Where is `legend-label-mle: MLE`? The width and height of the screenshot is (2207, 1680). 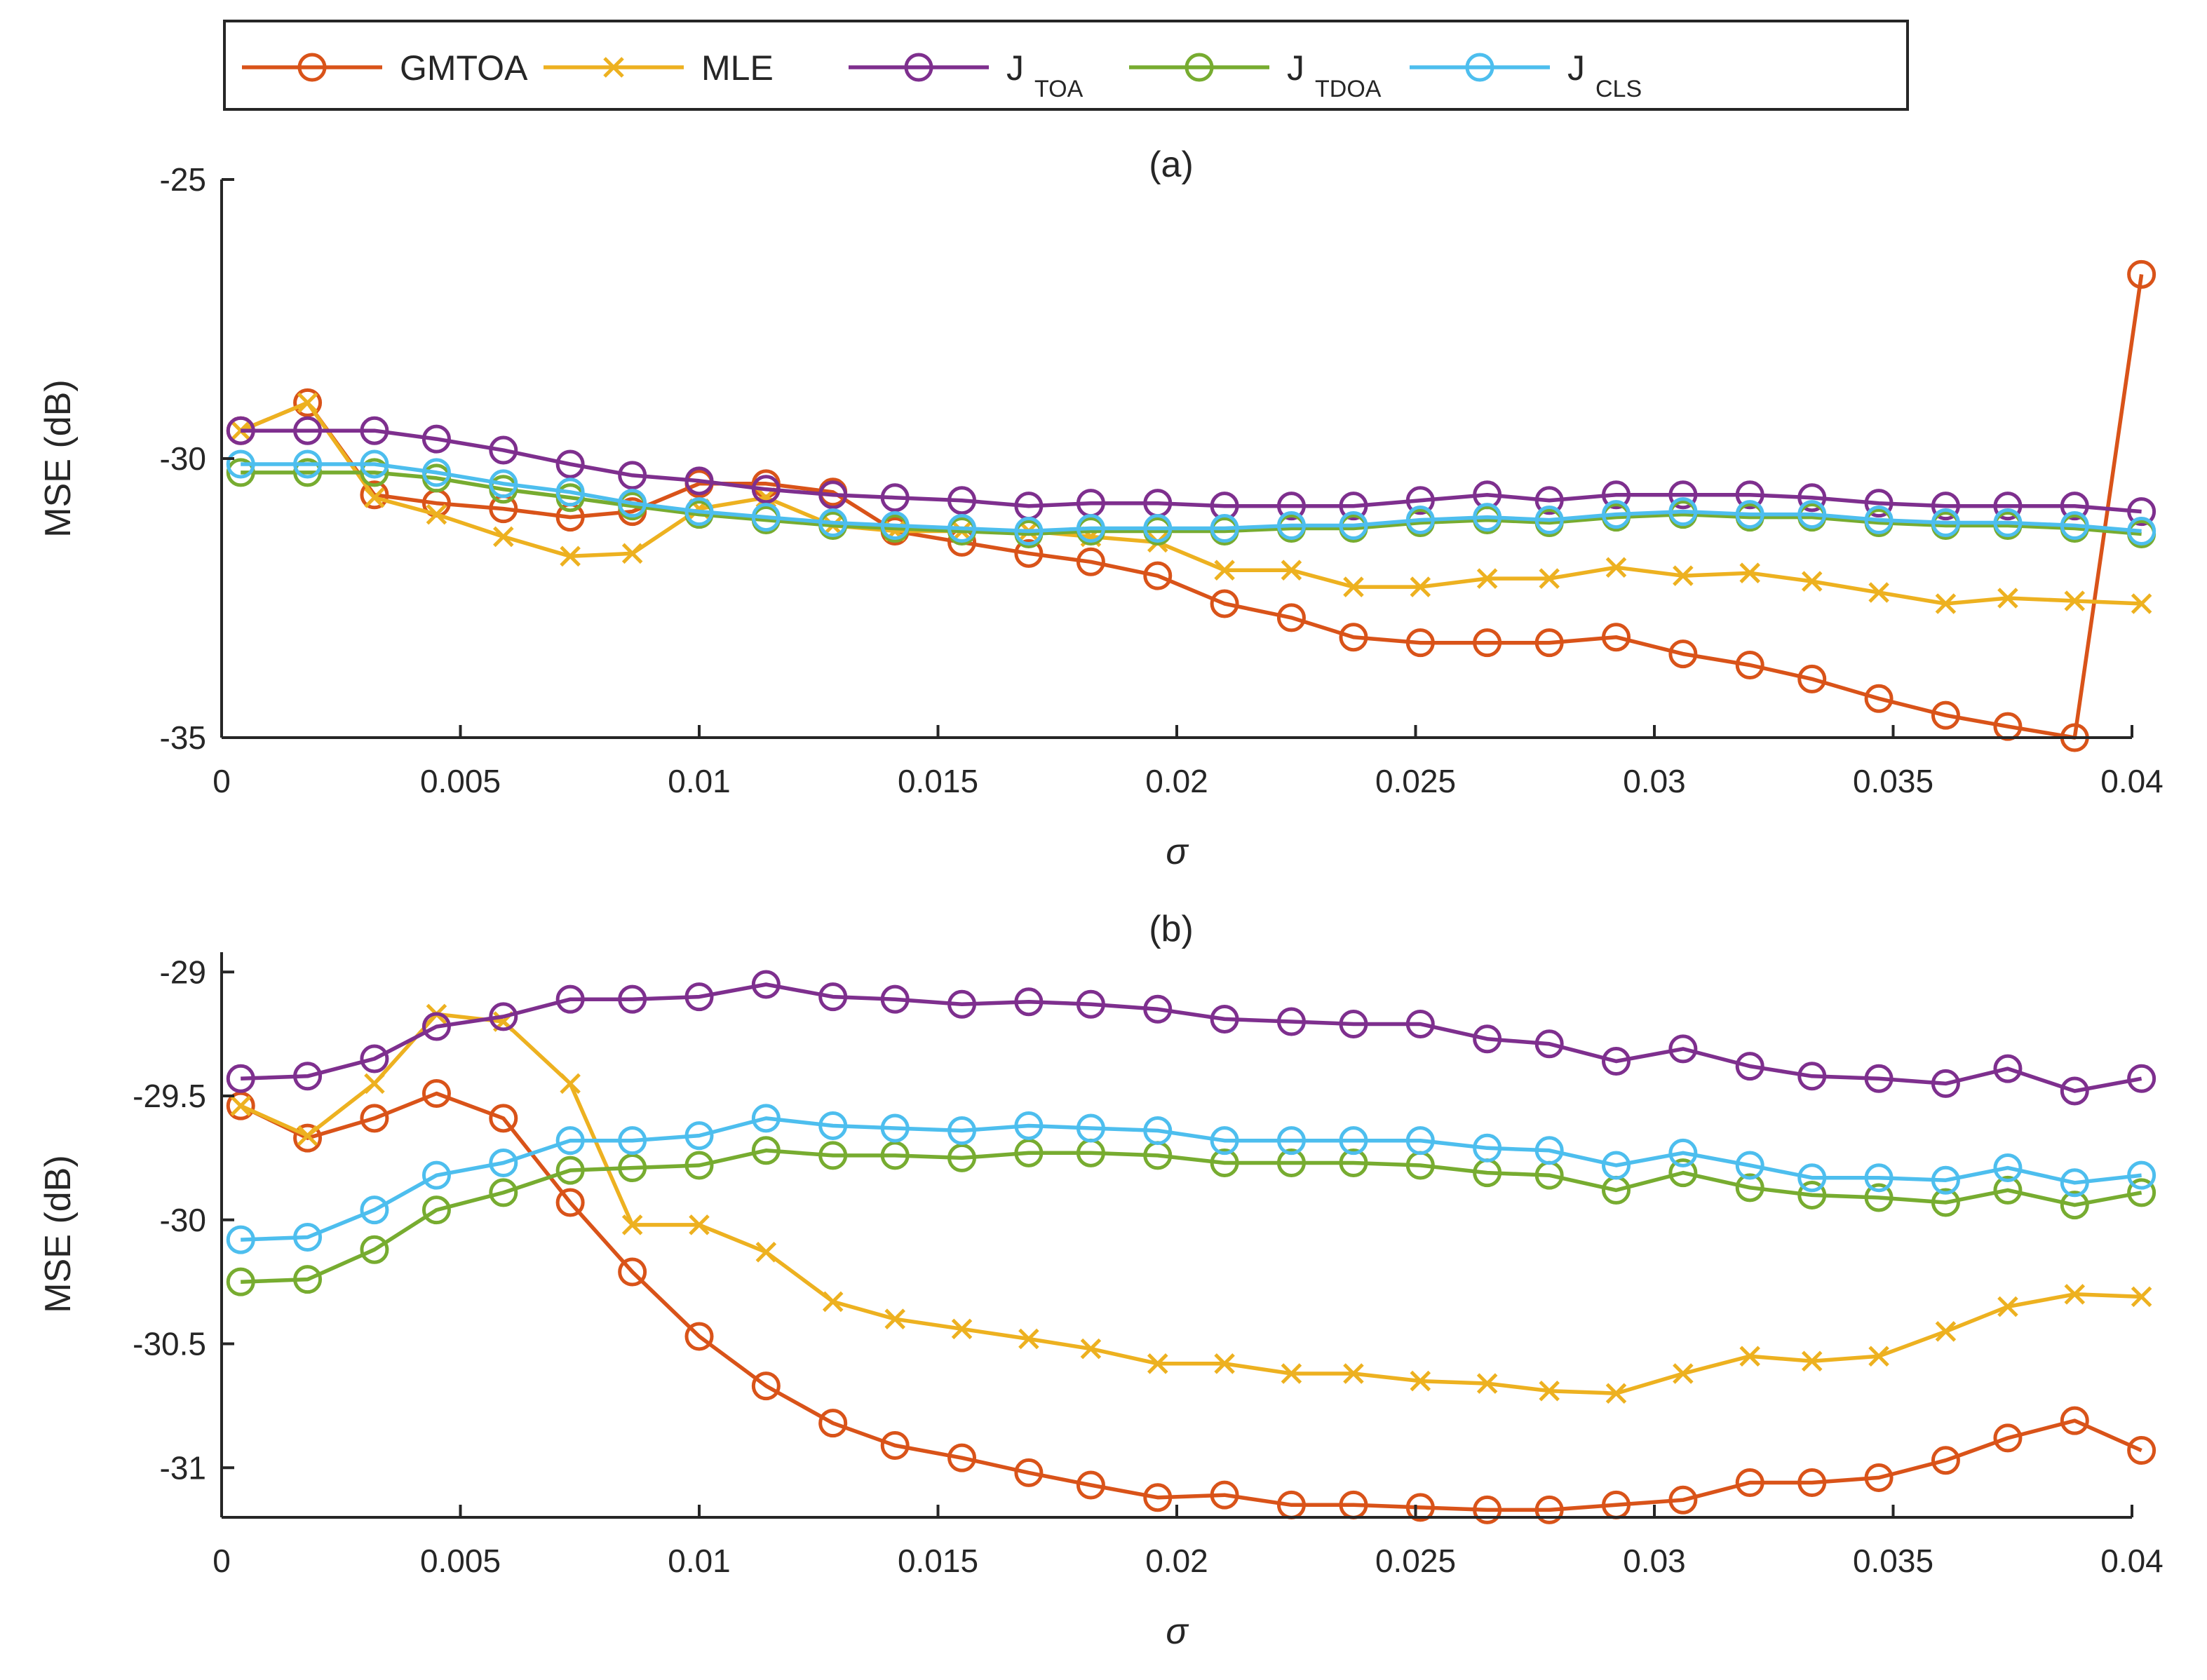
legend-label-mle: MLE is located at coordinates (738, 68).